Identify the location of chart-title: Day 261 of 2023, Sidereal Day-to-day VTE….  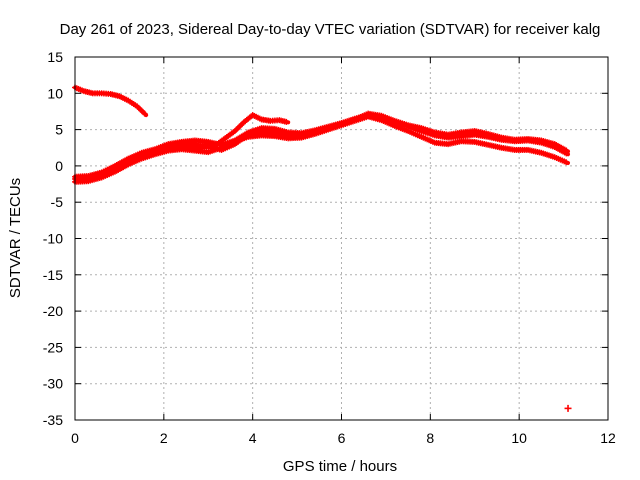
(330, 29).